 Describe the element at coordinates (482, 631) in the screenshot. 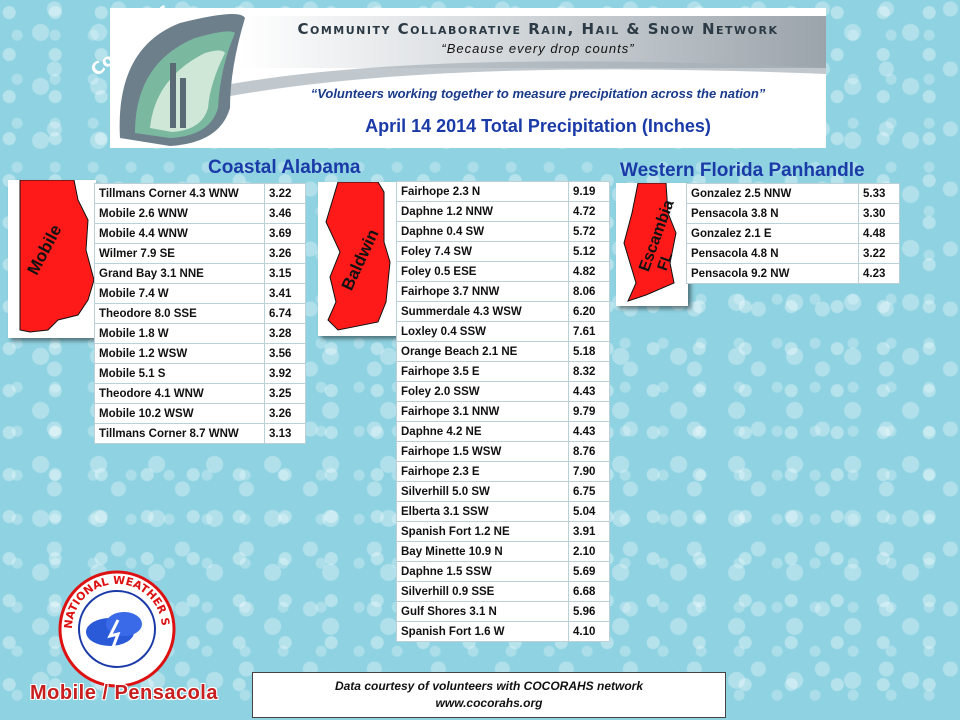

I see `station-name: Spanish Fort 1.6 W` at that location.